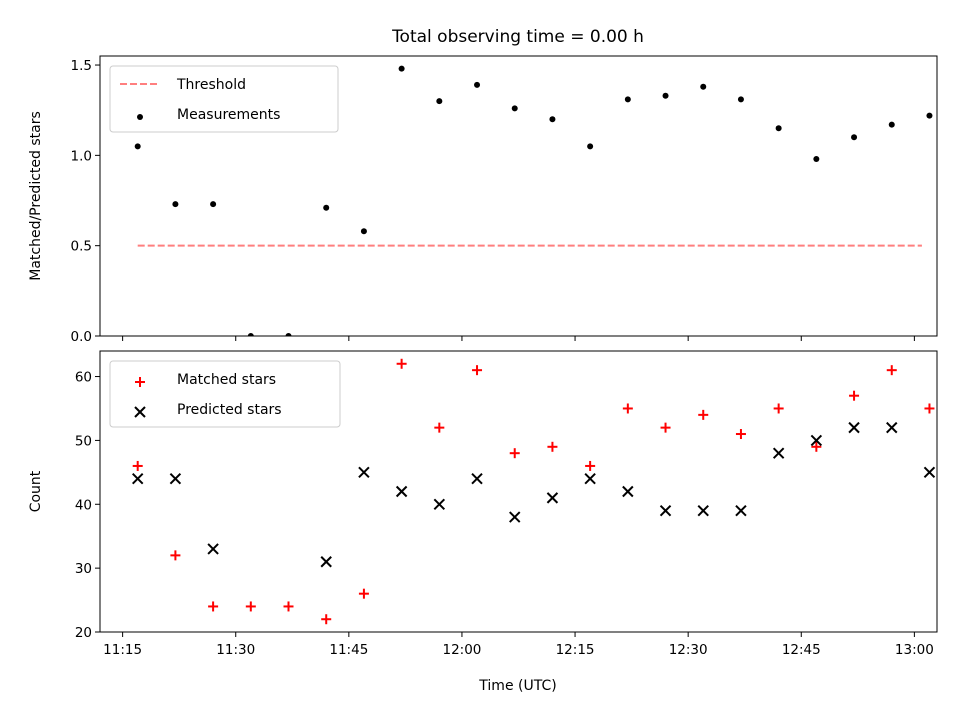  I want to click on x-tick-label: 12:15, so click(575, 650).